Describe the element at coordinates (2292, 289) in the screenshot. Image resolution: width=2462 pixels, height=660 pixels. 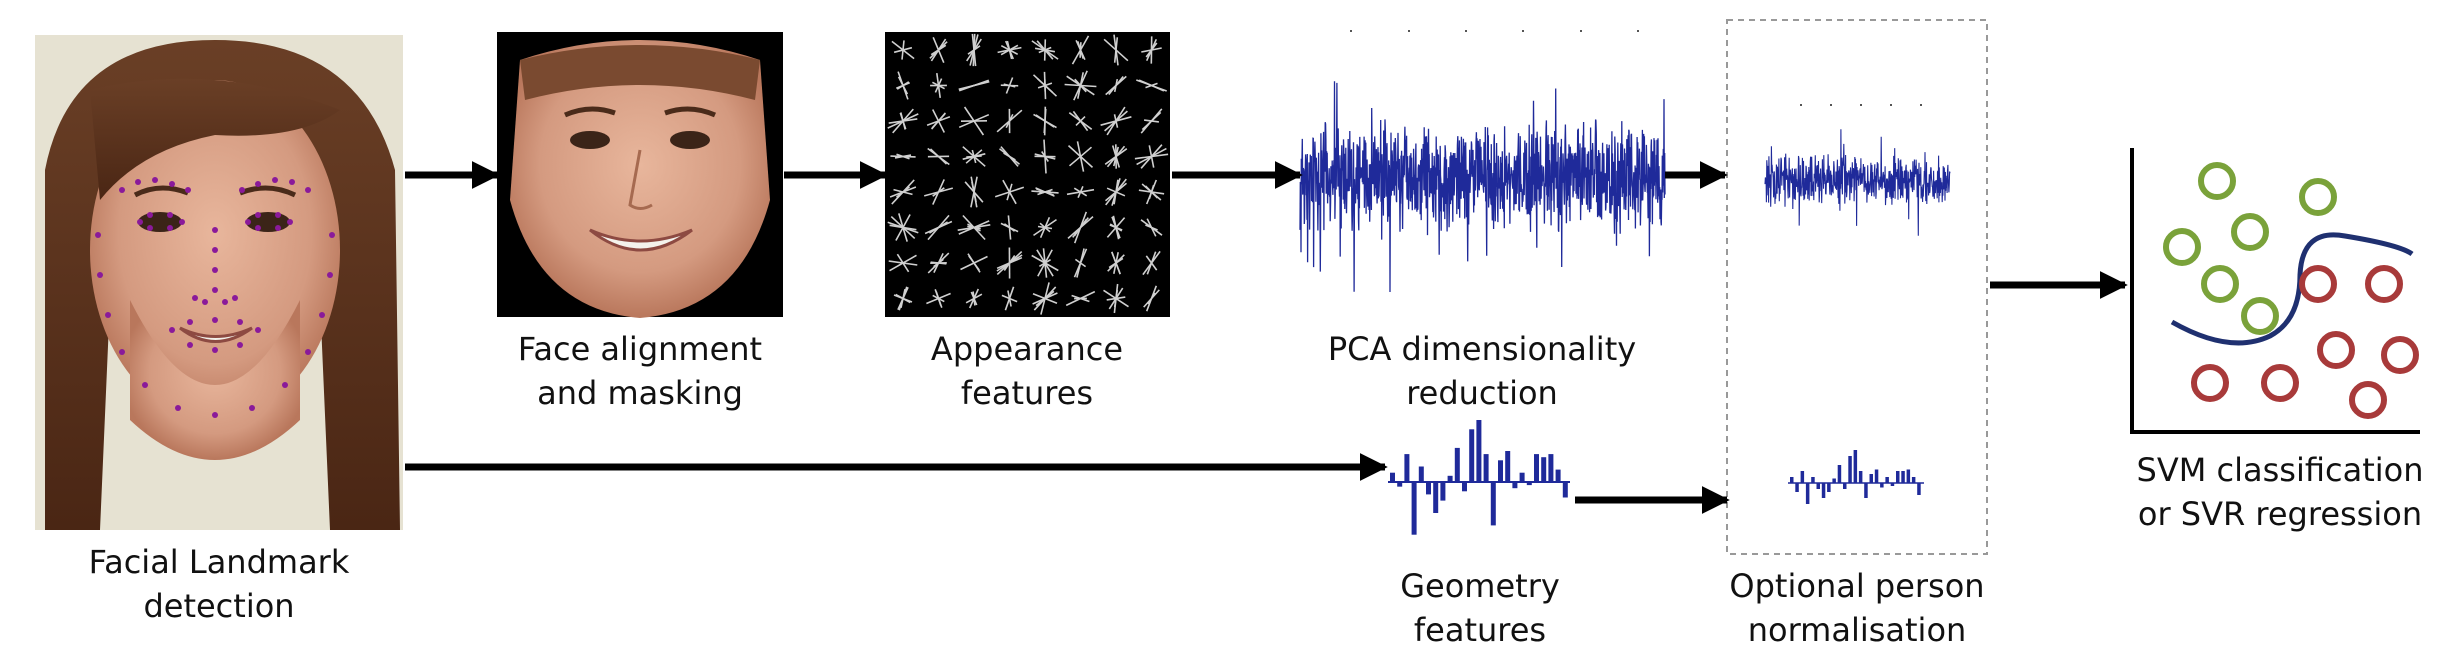
I see `decision-boundary` at that location.